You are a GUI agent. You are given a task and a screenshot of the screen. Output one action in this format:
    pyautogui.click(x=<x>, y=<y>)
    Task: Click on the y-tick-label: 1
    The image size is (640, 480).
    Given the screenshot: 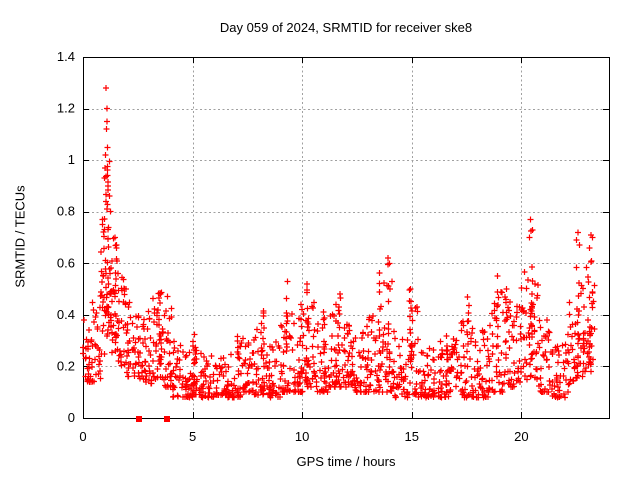 What is the action you would take?
    pyautogui.click(x=71, y=159)
    